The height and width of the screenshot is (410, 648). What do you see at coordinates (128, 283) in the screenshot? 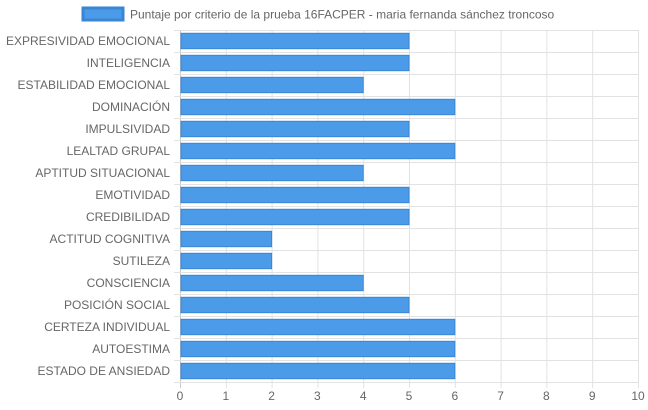
I see `y-tick-label: CONSCIENCIA` at bounding box center [128, 283].